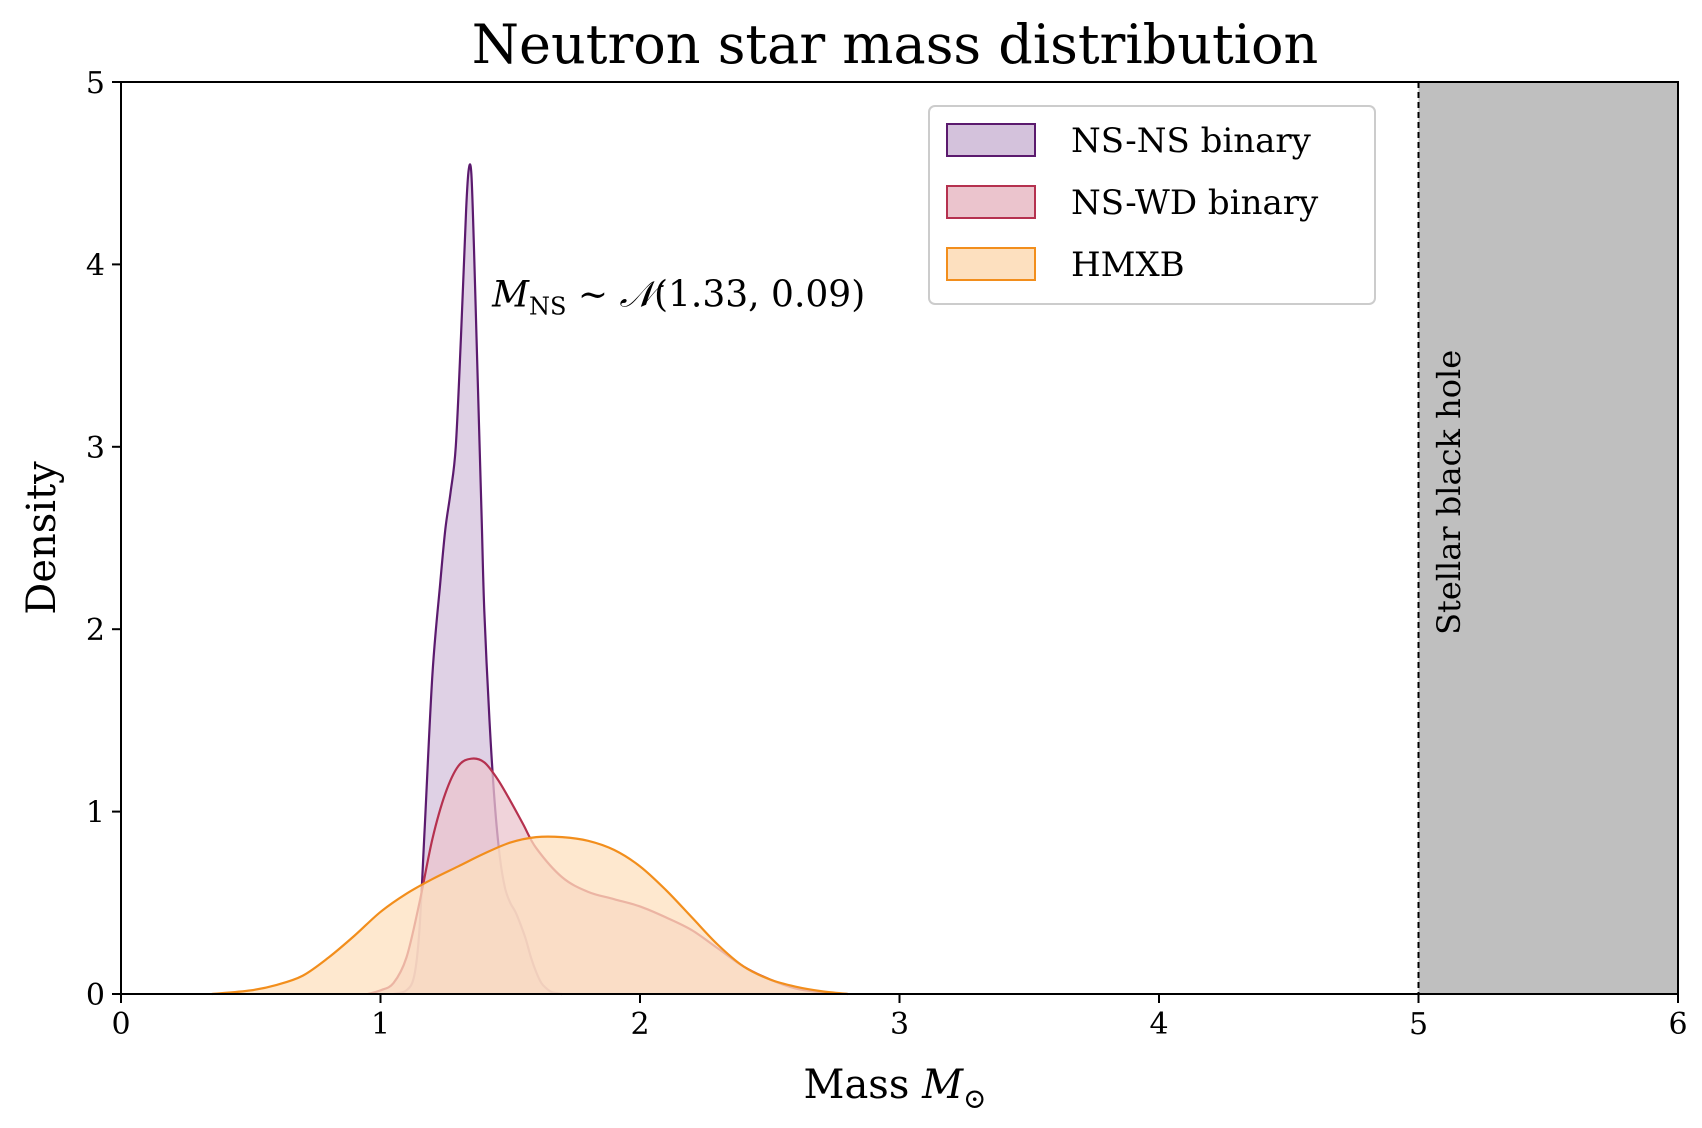 This screenshot has height=1128, width=1702. I want to click on x-axis-label-text: Mass, so click(856, 1085).